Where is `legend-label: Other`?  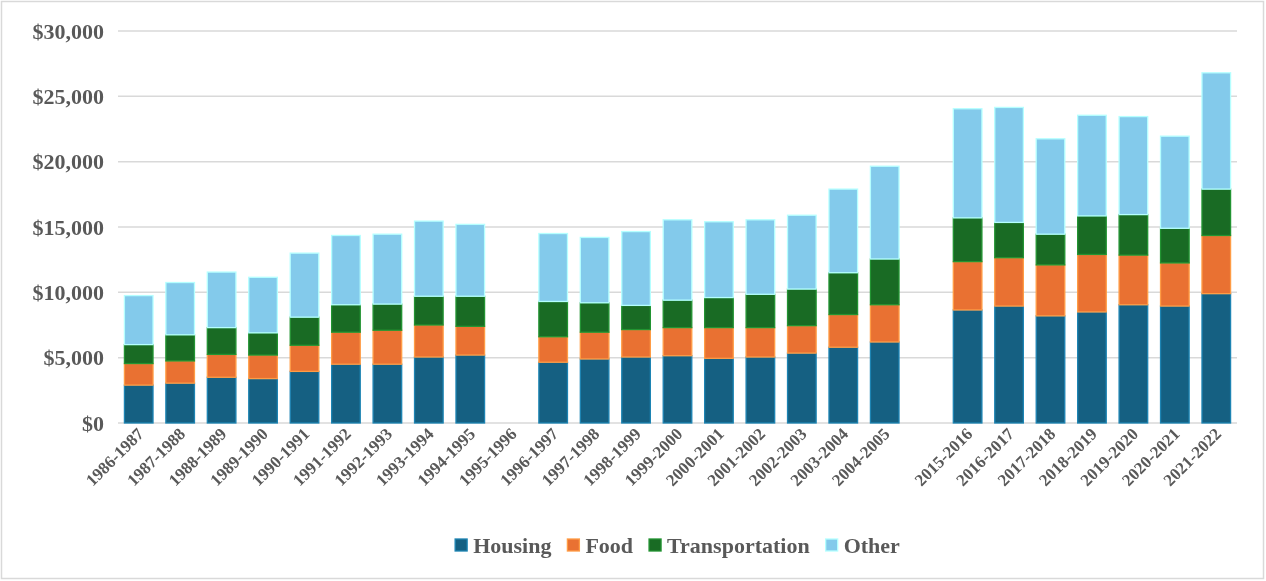
legend-label: Other is located at coordinates (872, 545).